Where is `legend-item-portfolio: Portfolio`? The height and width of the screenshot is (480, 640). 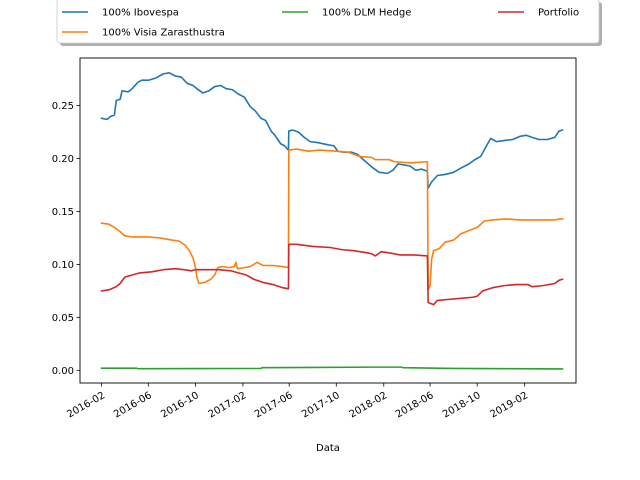 legend-item-portfolio: Portfolio is located at coordinates (538, 13).